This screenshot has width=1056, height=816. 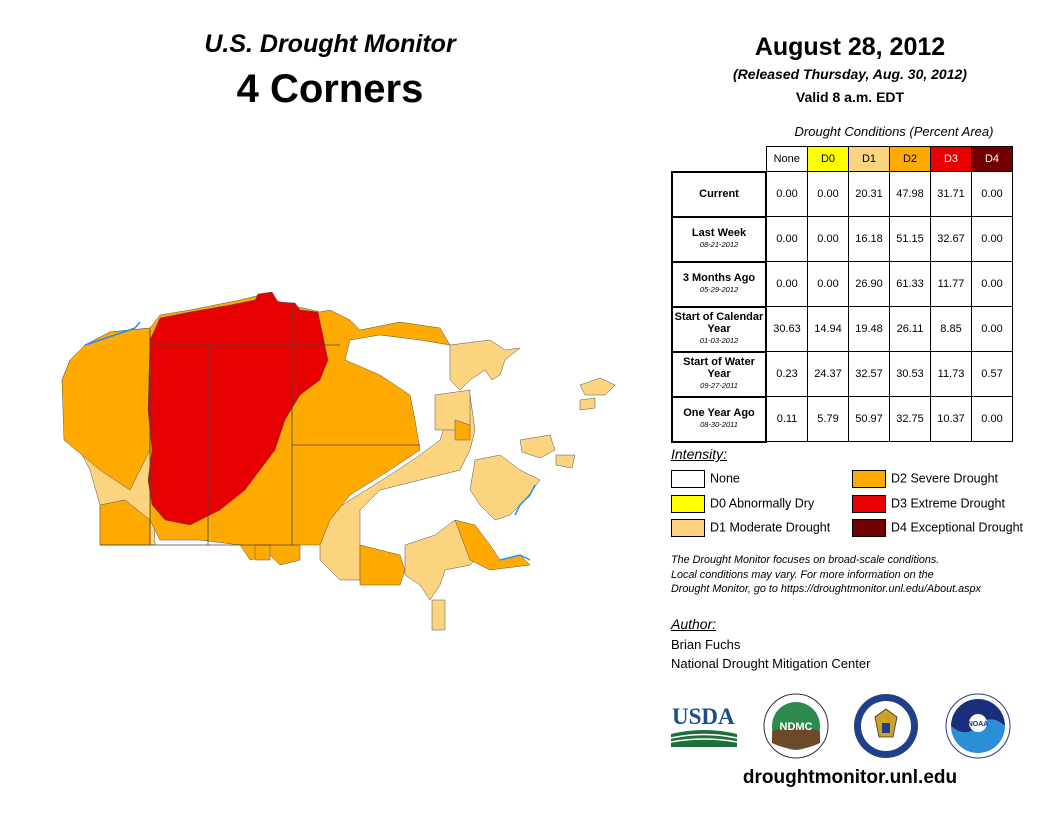 What do you see at coordinates (786, 329) in the screenshot?
I see `cell-value: 30.63` at bounding box center [786, 329].